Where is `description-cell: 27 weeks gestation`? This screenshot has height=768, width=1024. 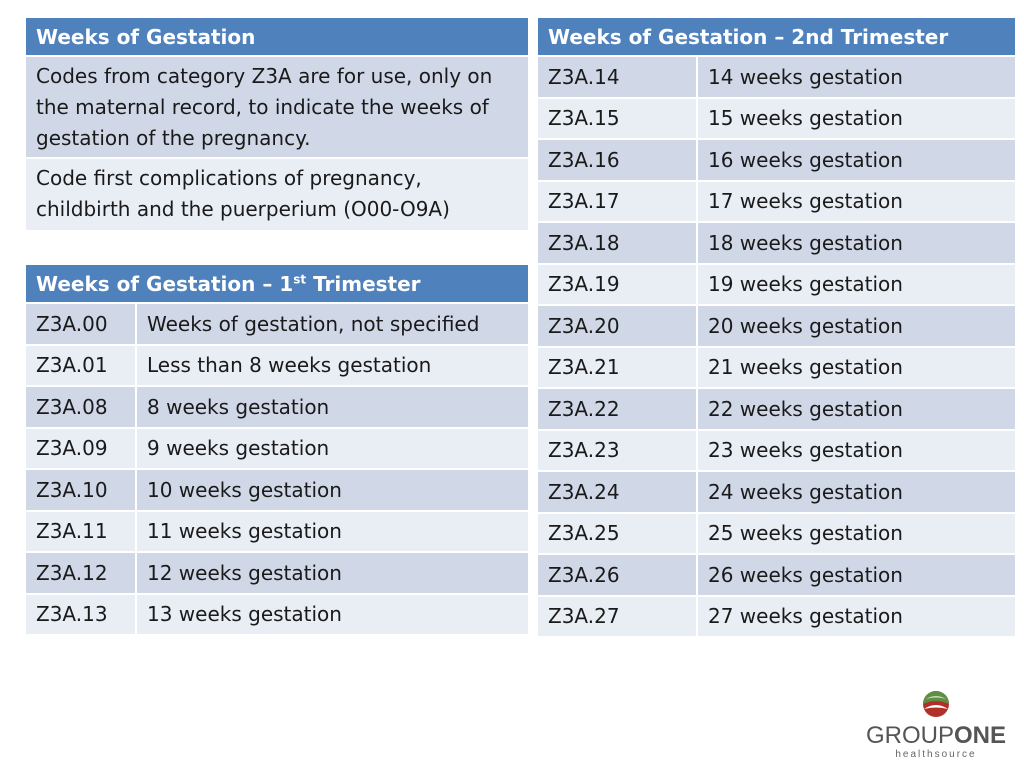
description-cell: 27 weeks gestation is located at coordinates (805, 616).